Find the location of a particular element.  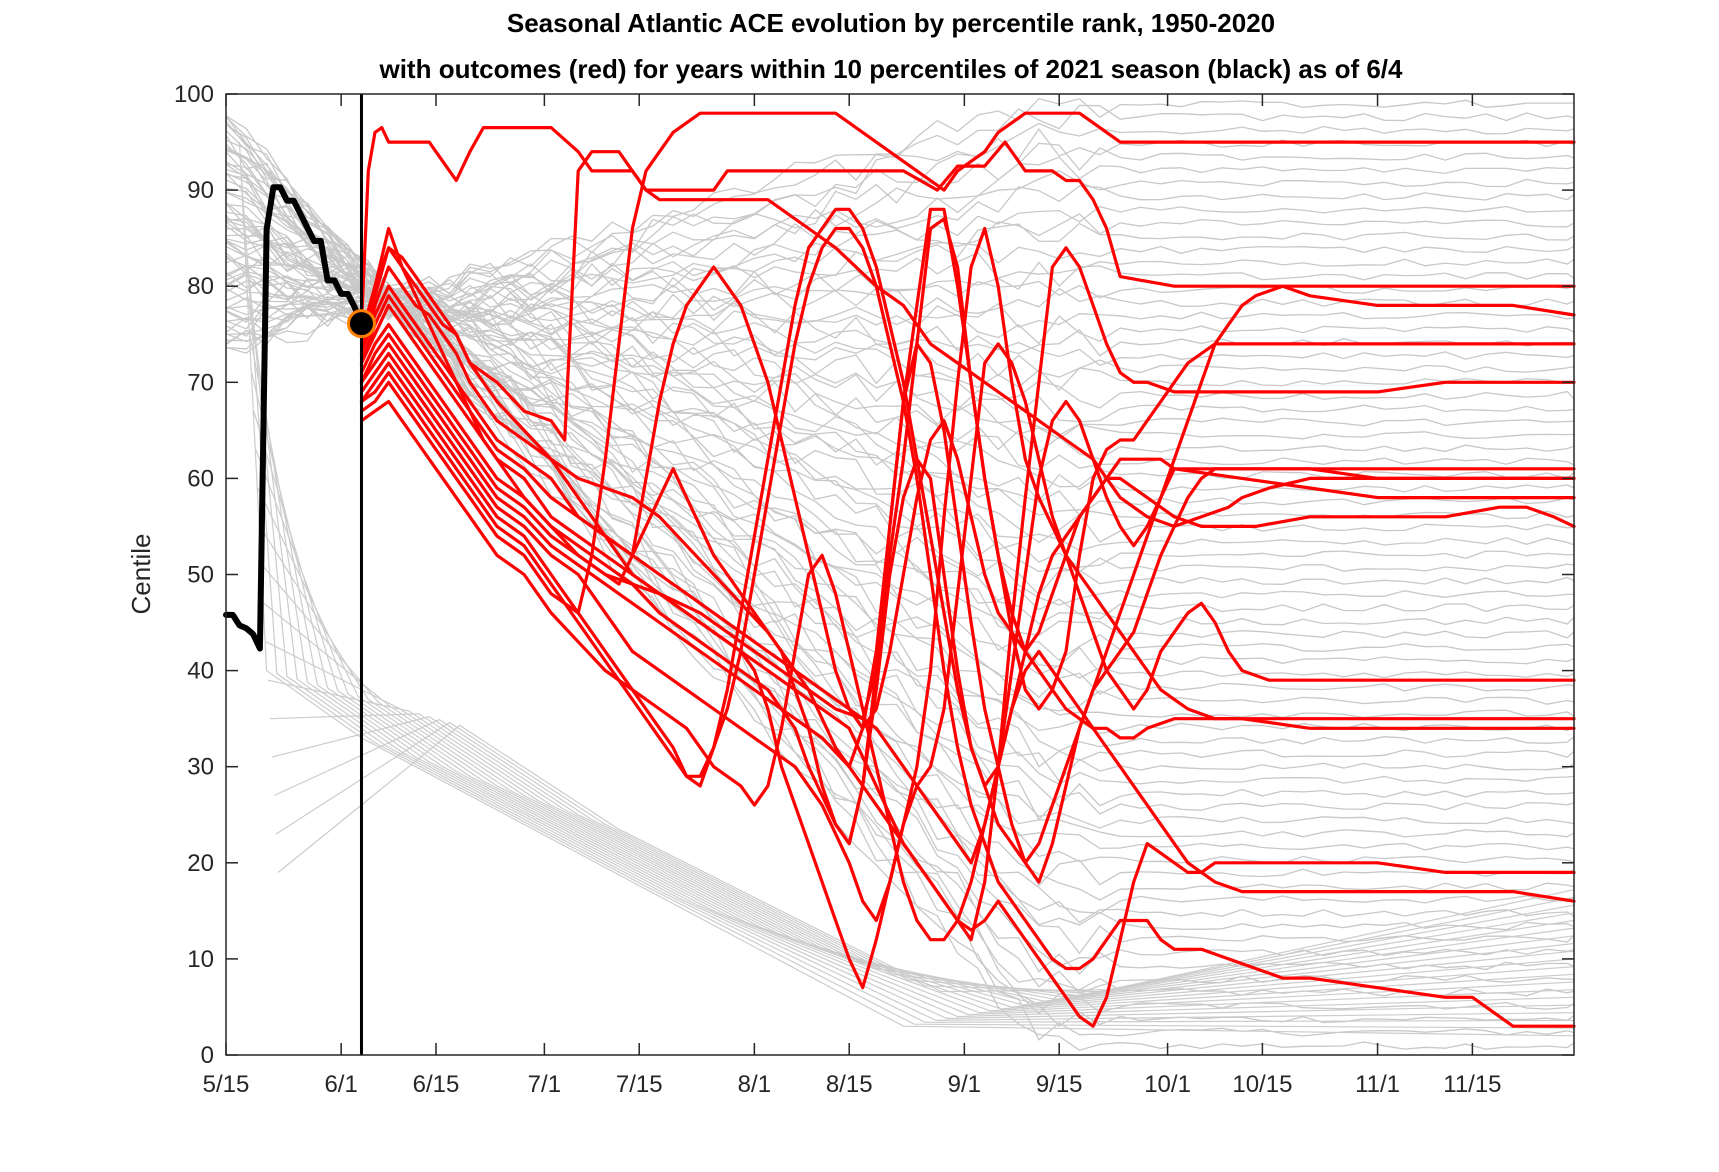

marker-layer is located at coordinates (361, 574).